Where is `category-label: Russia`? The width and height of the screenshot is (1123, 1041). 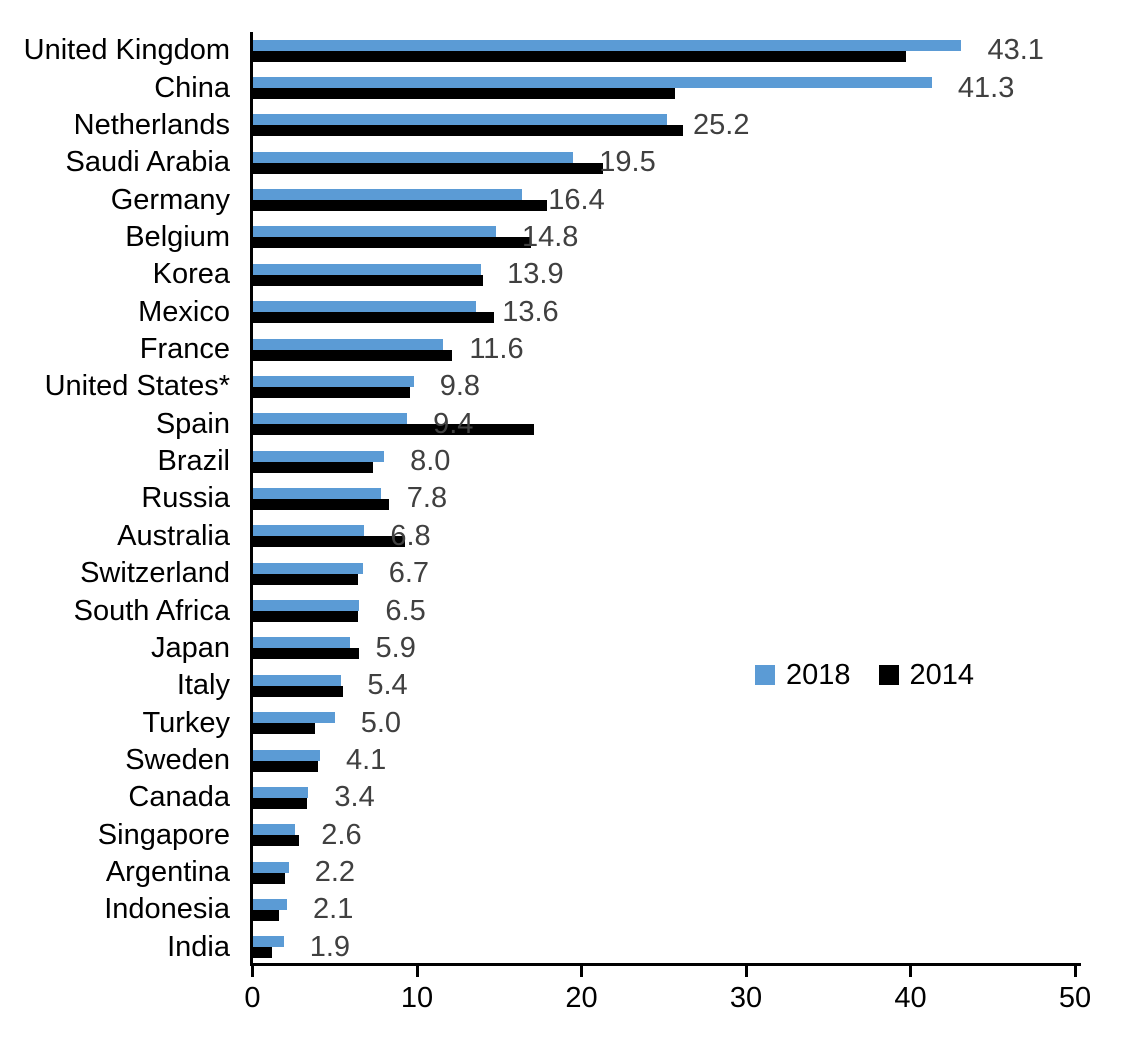
category-label: Russia is located at coordinates (185, 498).